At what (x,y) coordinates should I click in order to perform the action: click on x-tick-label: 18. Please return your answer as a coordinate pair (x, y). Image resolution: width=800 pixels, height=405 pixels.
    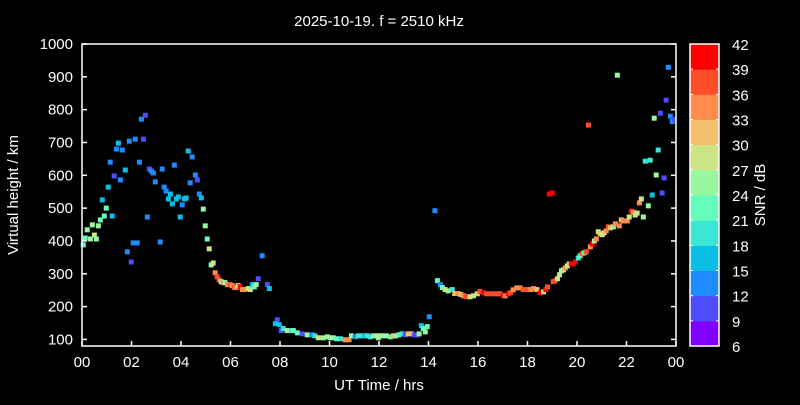
    Looking at the image, I should click on (527, 362).